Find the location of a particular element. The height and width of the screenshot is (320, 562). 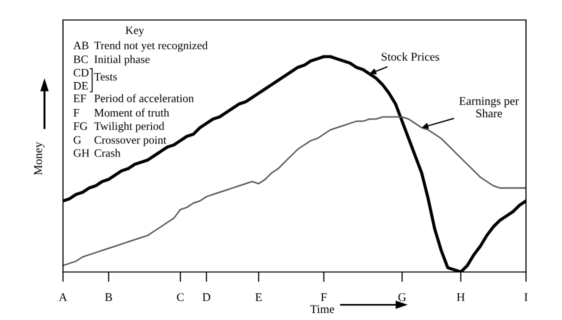

annotation: GH is located at coordinates (82, 153).